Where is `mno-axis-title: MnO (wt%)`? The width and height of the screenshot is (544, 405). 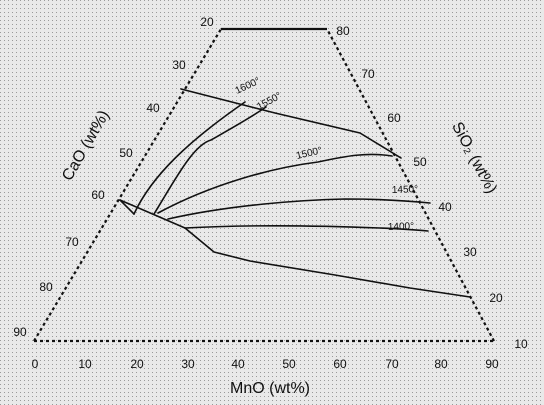 mno-axis-title: MnO (wt%) is located at coordinates (270, 388).